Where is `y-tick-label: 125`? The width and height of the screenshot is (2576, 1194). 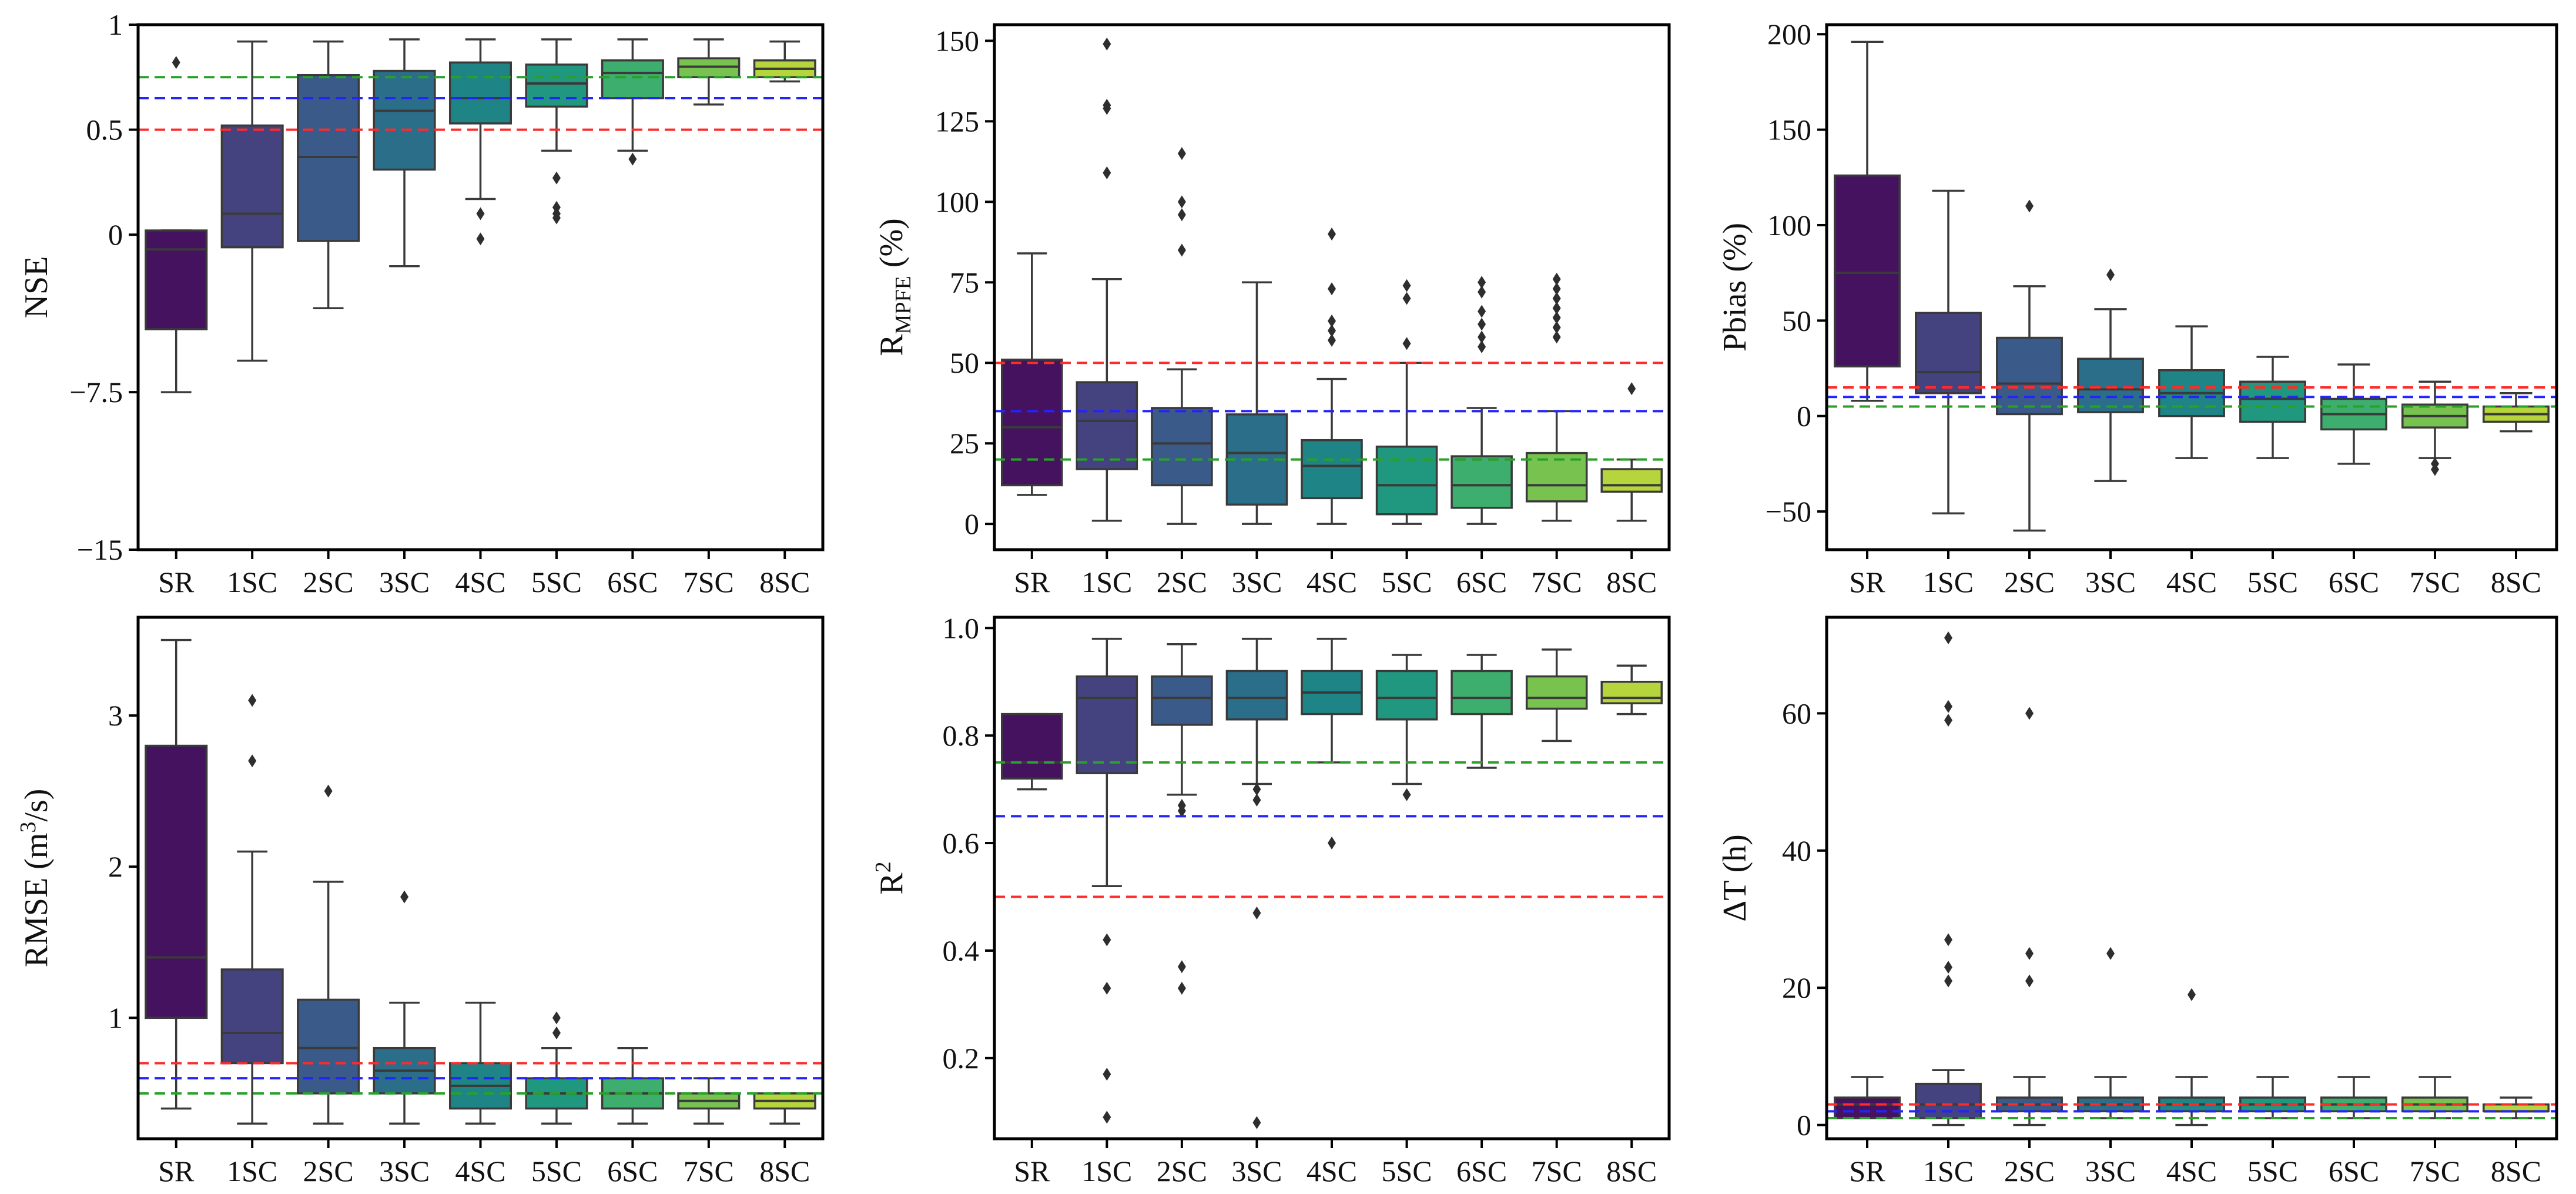
y-tick-label: 125 is located at coordinates (957, 122).